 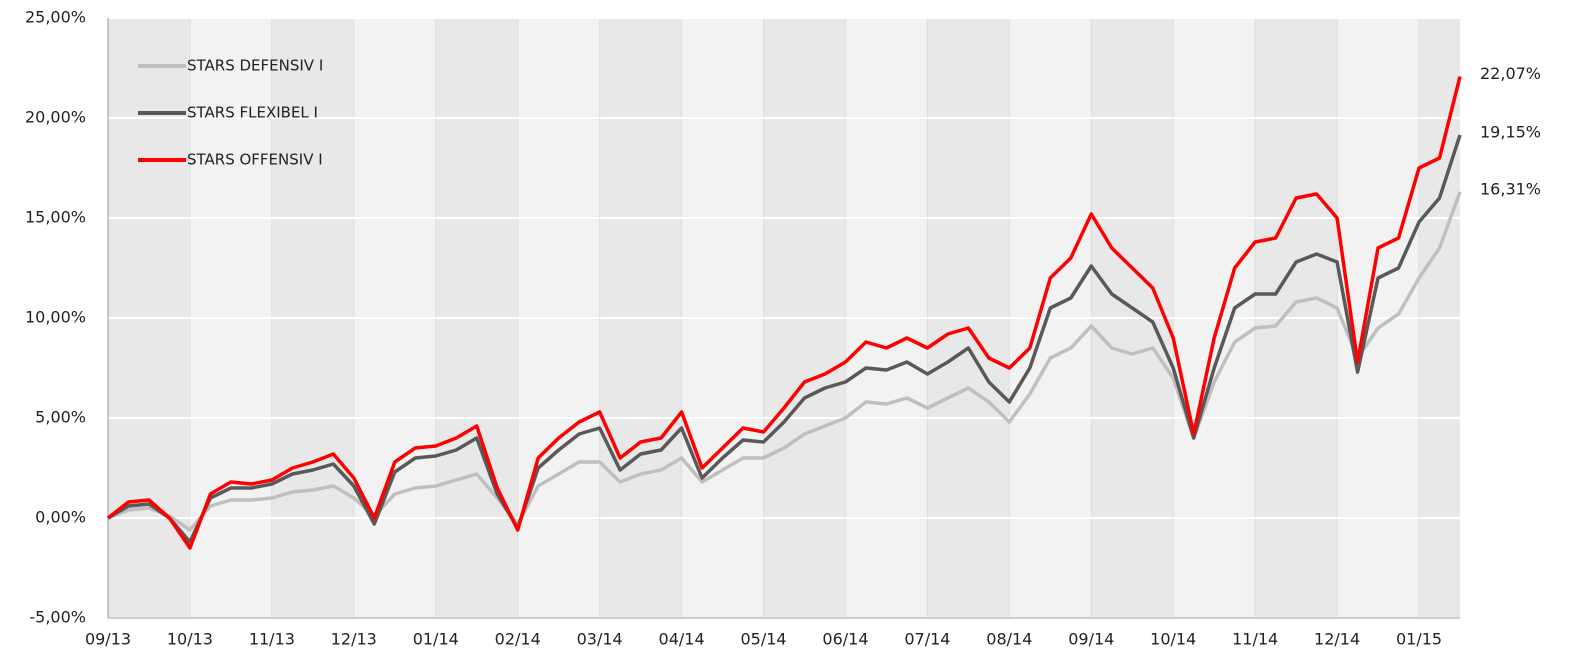 What do you see at coordinates (1419, 639) in the screenshot?
I see `x-tick-label: 01/15` at bounding box center [1419, 639].